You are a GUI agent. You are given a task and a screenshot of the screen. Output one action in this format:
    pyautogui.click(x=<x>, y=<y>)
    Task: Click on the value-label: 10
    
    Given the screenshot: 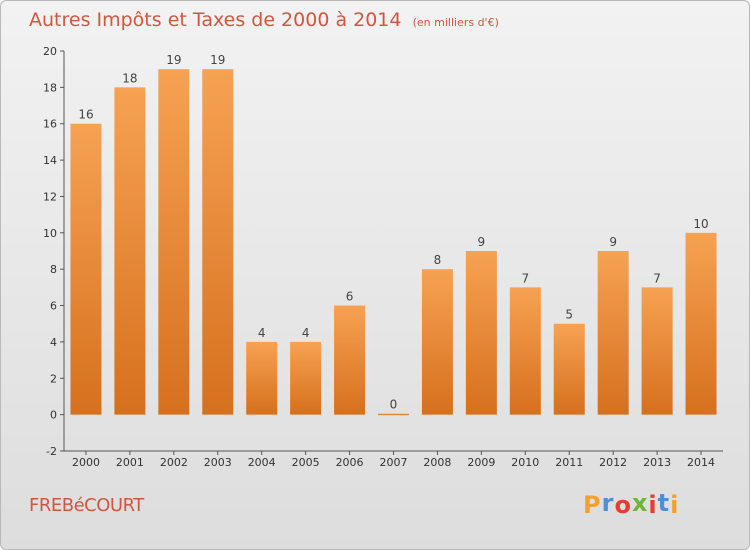 What is the action you would take?
    pyautogui.click(x=700, y=224)
    